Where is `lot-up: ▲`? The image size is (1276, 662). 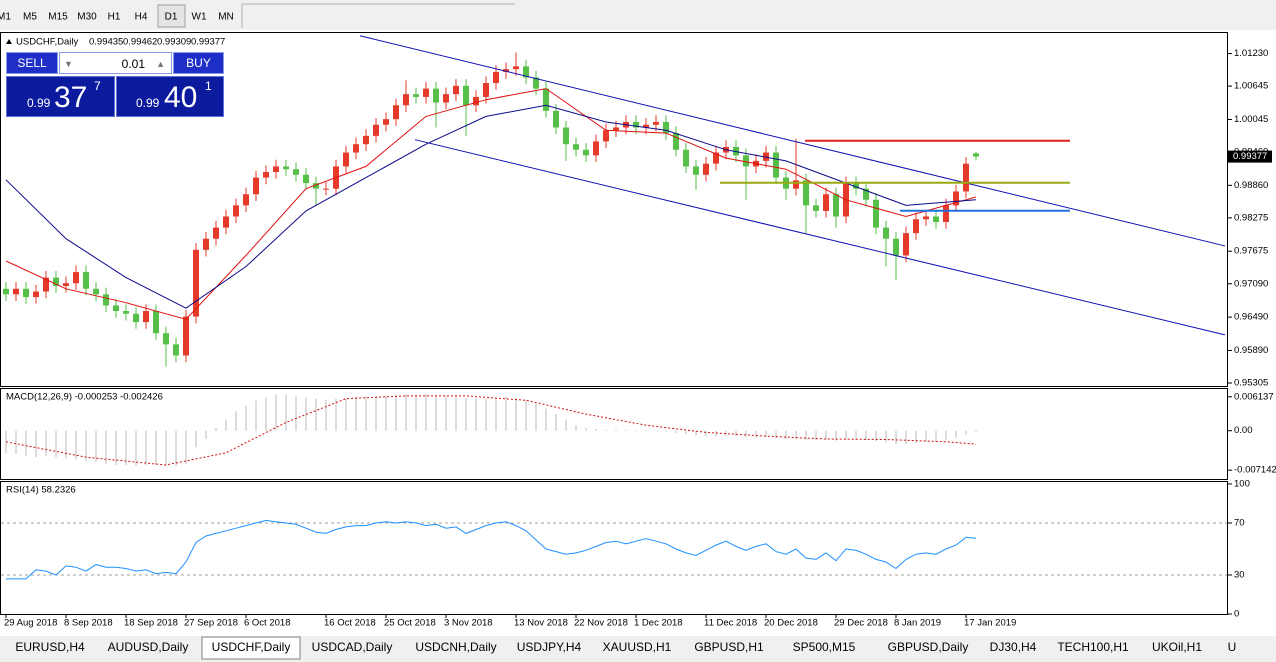
lot-up: ▲ is located at coordinates (160, 64).